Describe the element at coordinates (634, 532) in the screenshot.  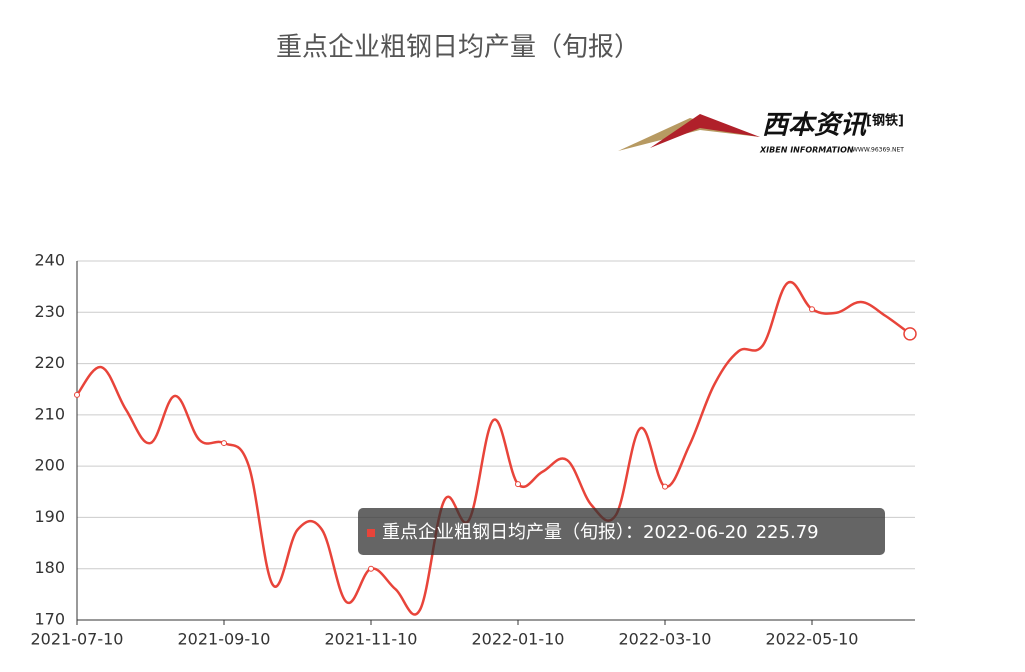
I see `tooltip-part: ：` at that location.